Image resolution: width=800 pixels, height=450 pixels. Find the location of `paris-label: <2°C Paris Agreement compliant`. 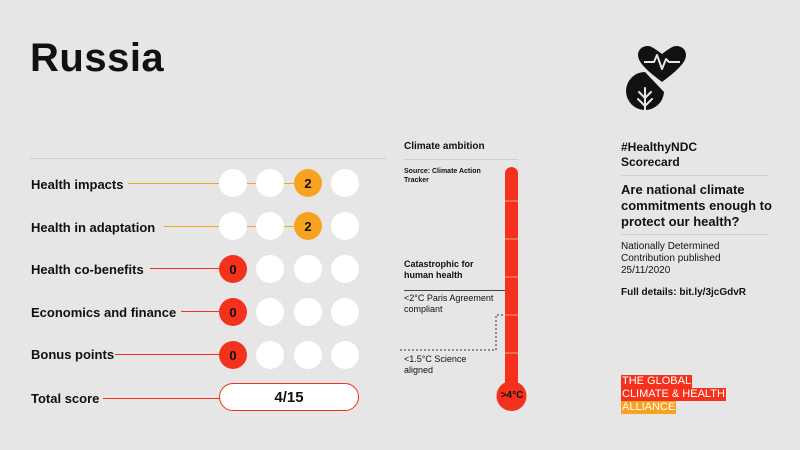

paris-label: <2°C Paris Agreement compliant is located at coordinates (449, 303).